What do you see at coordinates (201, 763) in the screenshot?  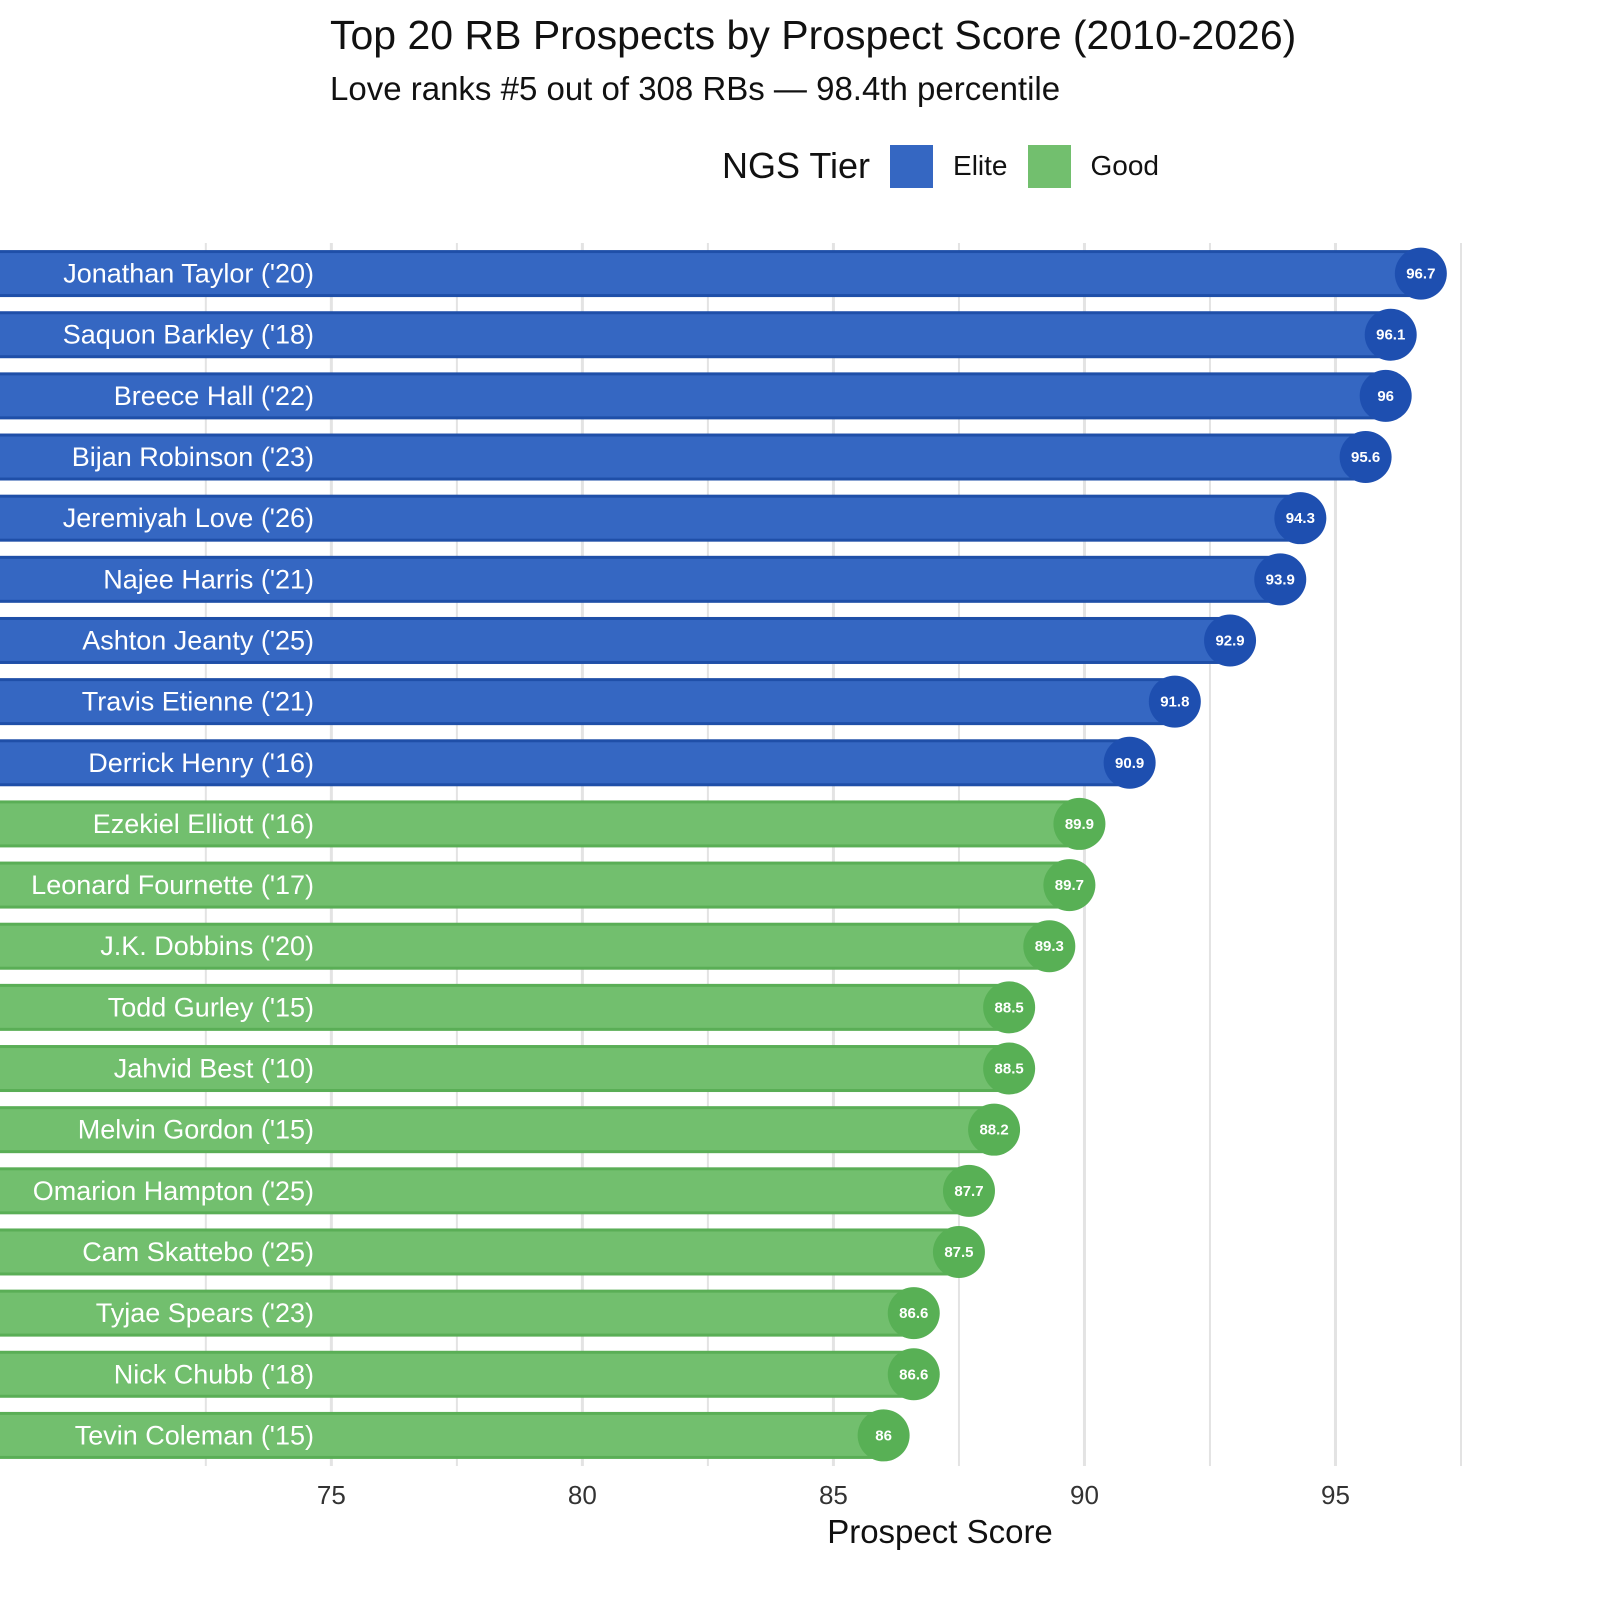 I see `bar-category-label: Derrick Henry ('16)` at bounding box center [201, 763].